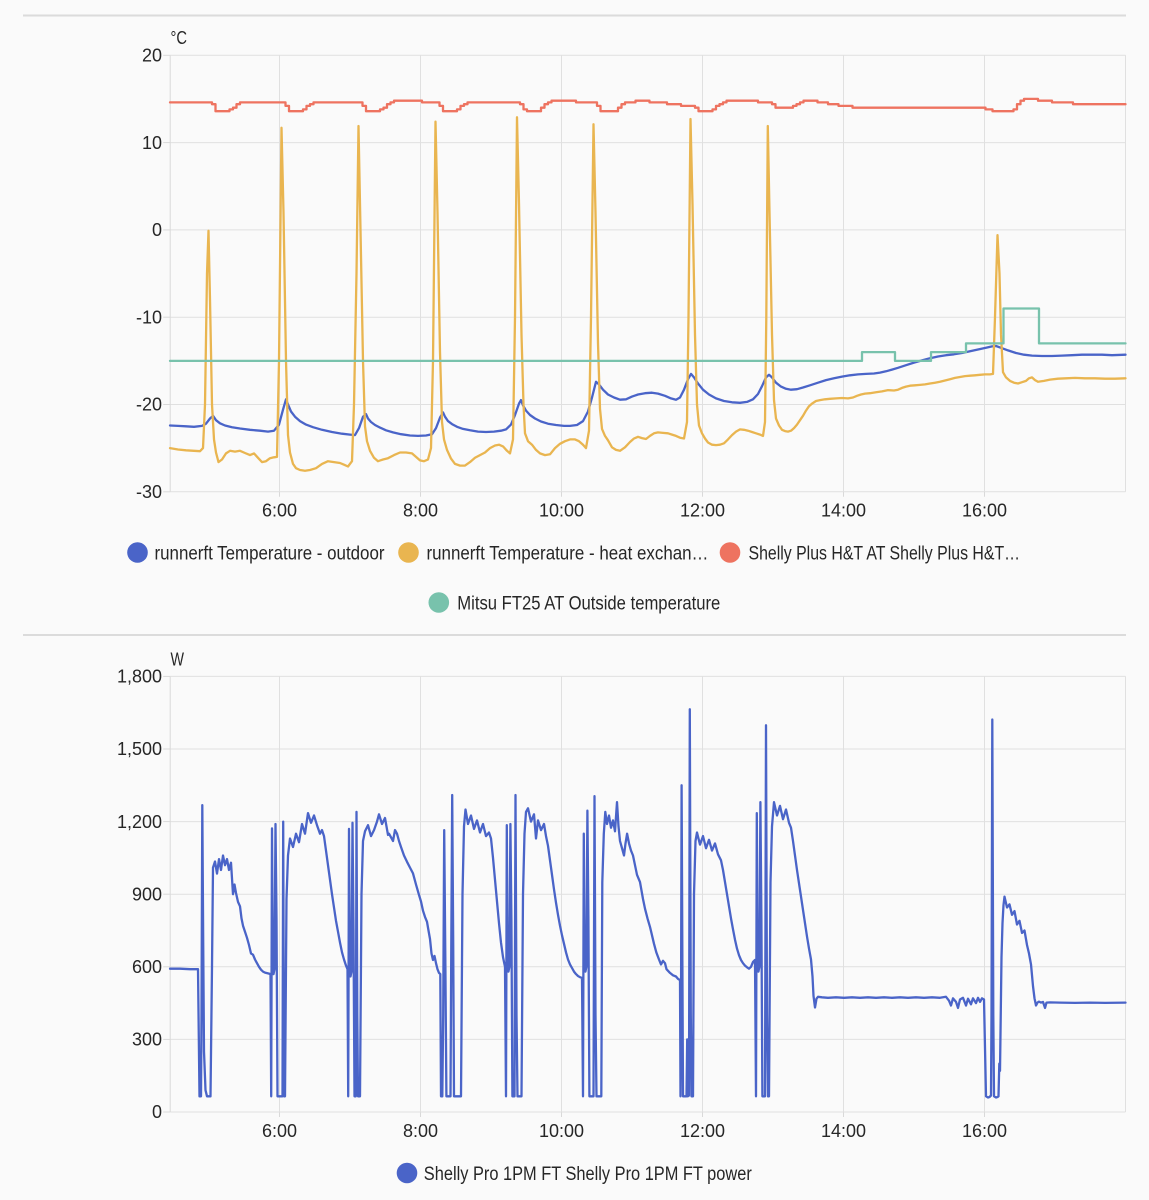 The width and height of the screenshot is (1149, 1200). Describe the element at coordinates (147, 1040) in the screenshot. I see `svg-text: 300` at that location.